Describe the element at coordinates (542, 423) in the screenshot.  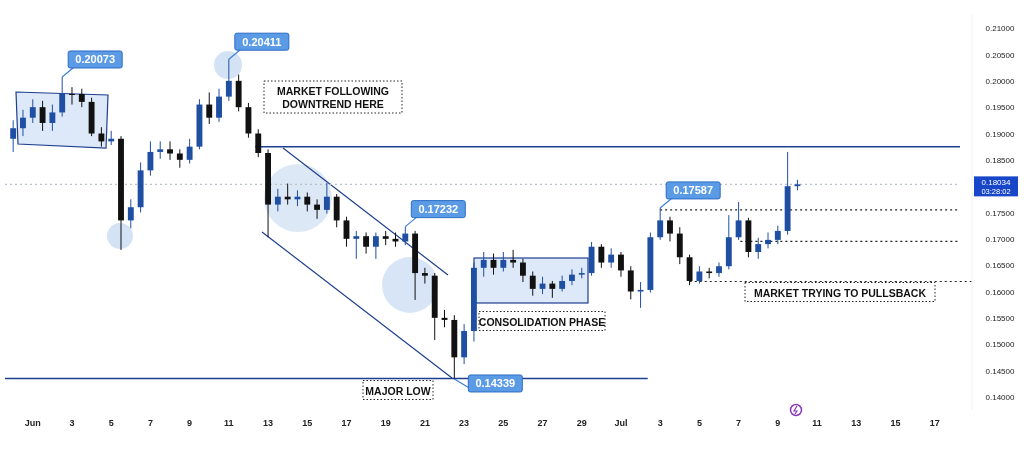
I see `x-tick-label: 27` at that location.